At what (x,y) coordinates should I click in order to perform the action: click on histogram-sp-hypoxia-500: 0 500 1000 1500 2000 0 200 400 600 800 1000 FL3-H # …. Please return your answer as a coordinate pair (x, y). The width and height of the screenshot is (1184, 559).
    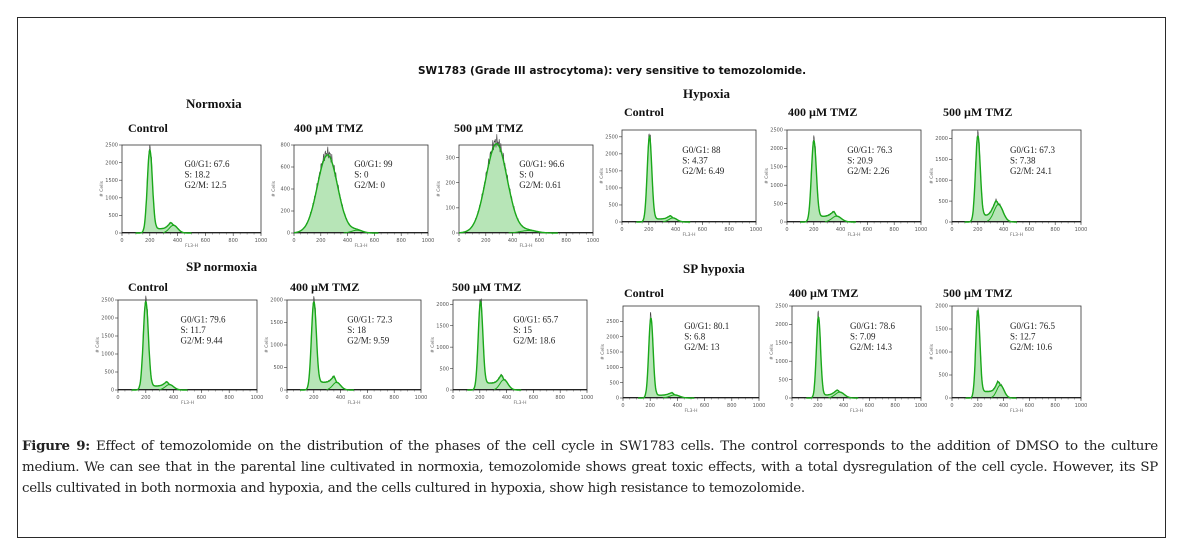
    Looking at the image, I should click on (1008, 359).